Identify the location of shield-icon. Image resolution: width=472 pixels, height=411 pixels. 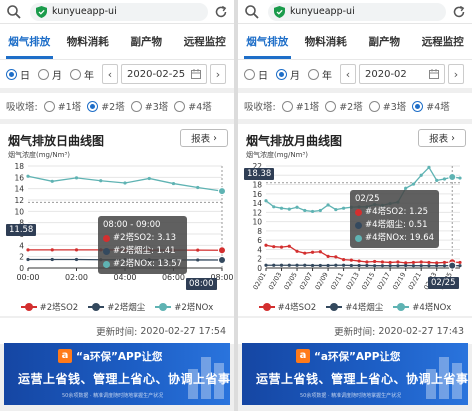
(41, 11).